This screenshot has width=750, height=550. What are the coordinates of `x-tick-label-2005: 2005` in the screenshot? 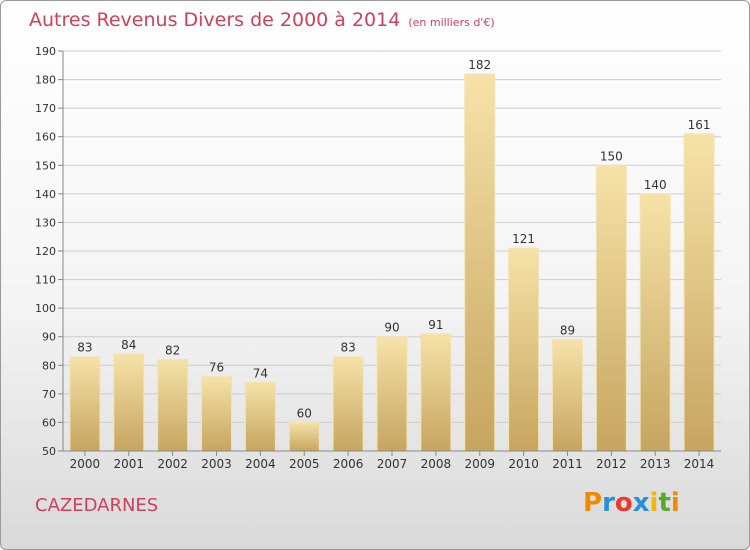 It's located at (304, 464).